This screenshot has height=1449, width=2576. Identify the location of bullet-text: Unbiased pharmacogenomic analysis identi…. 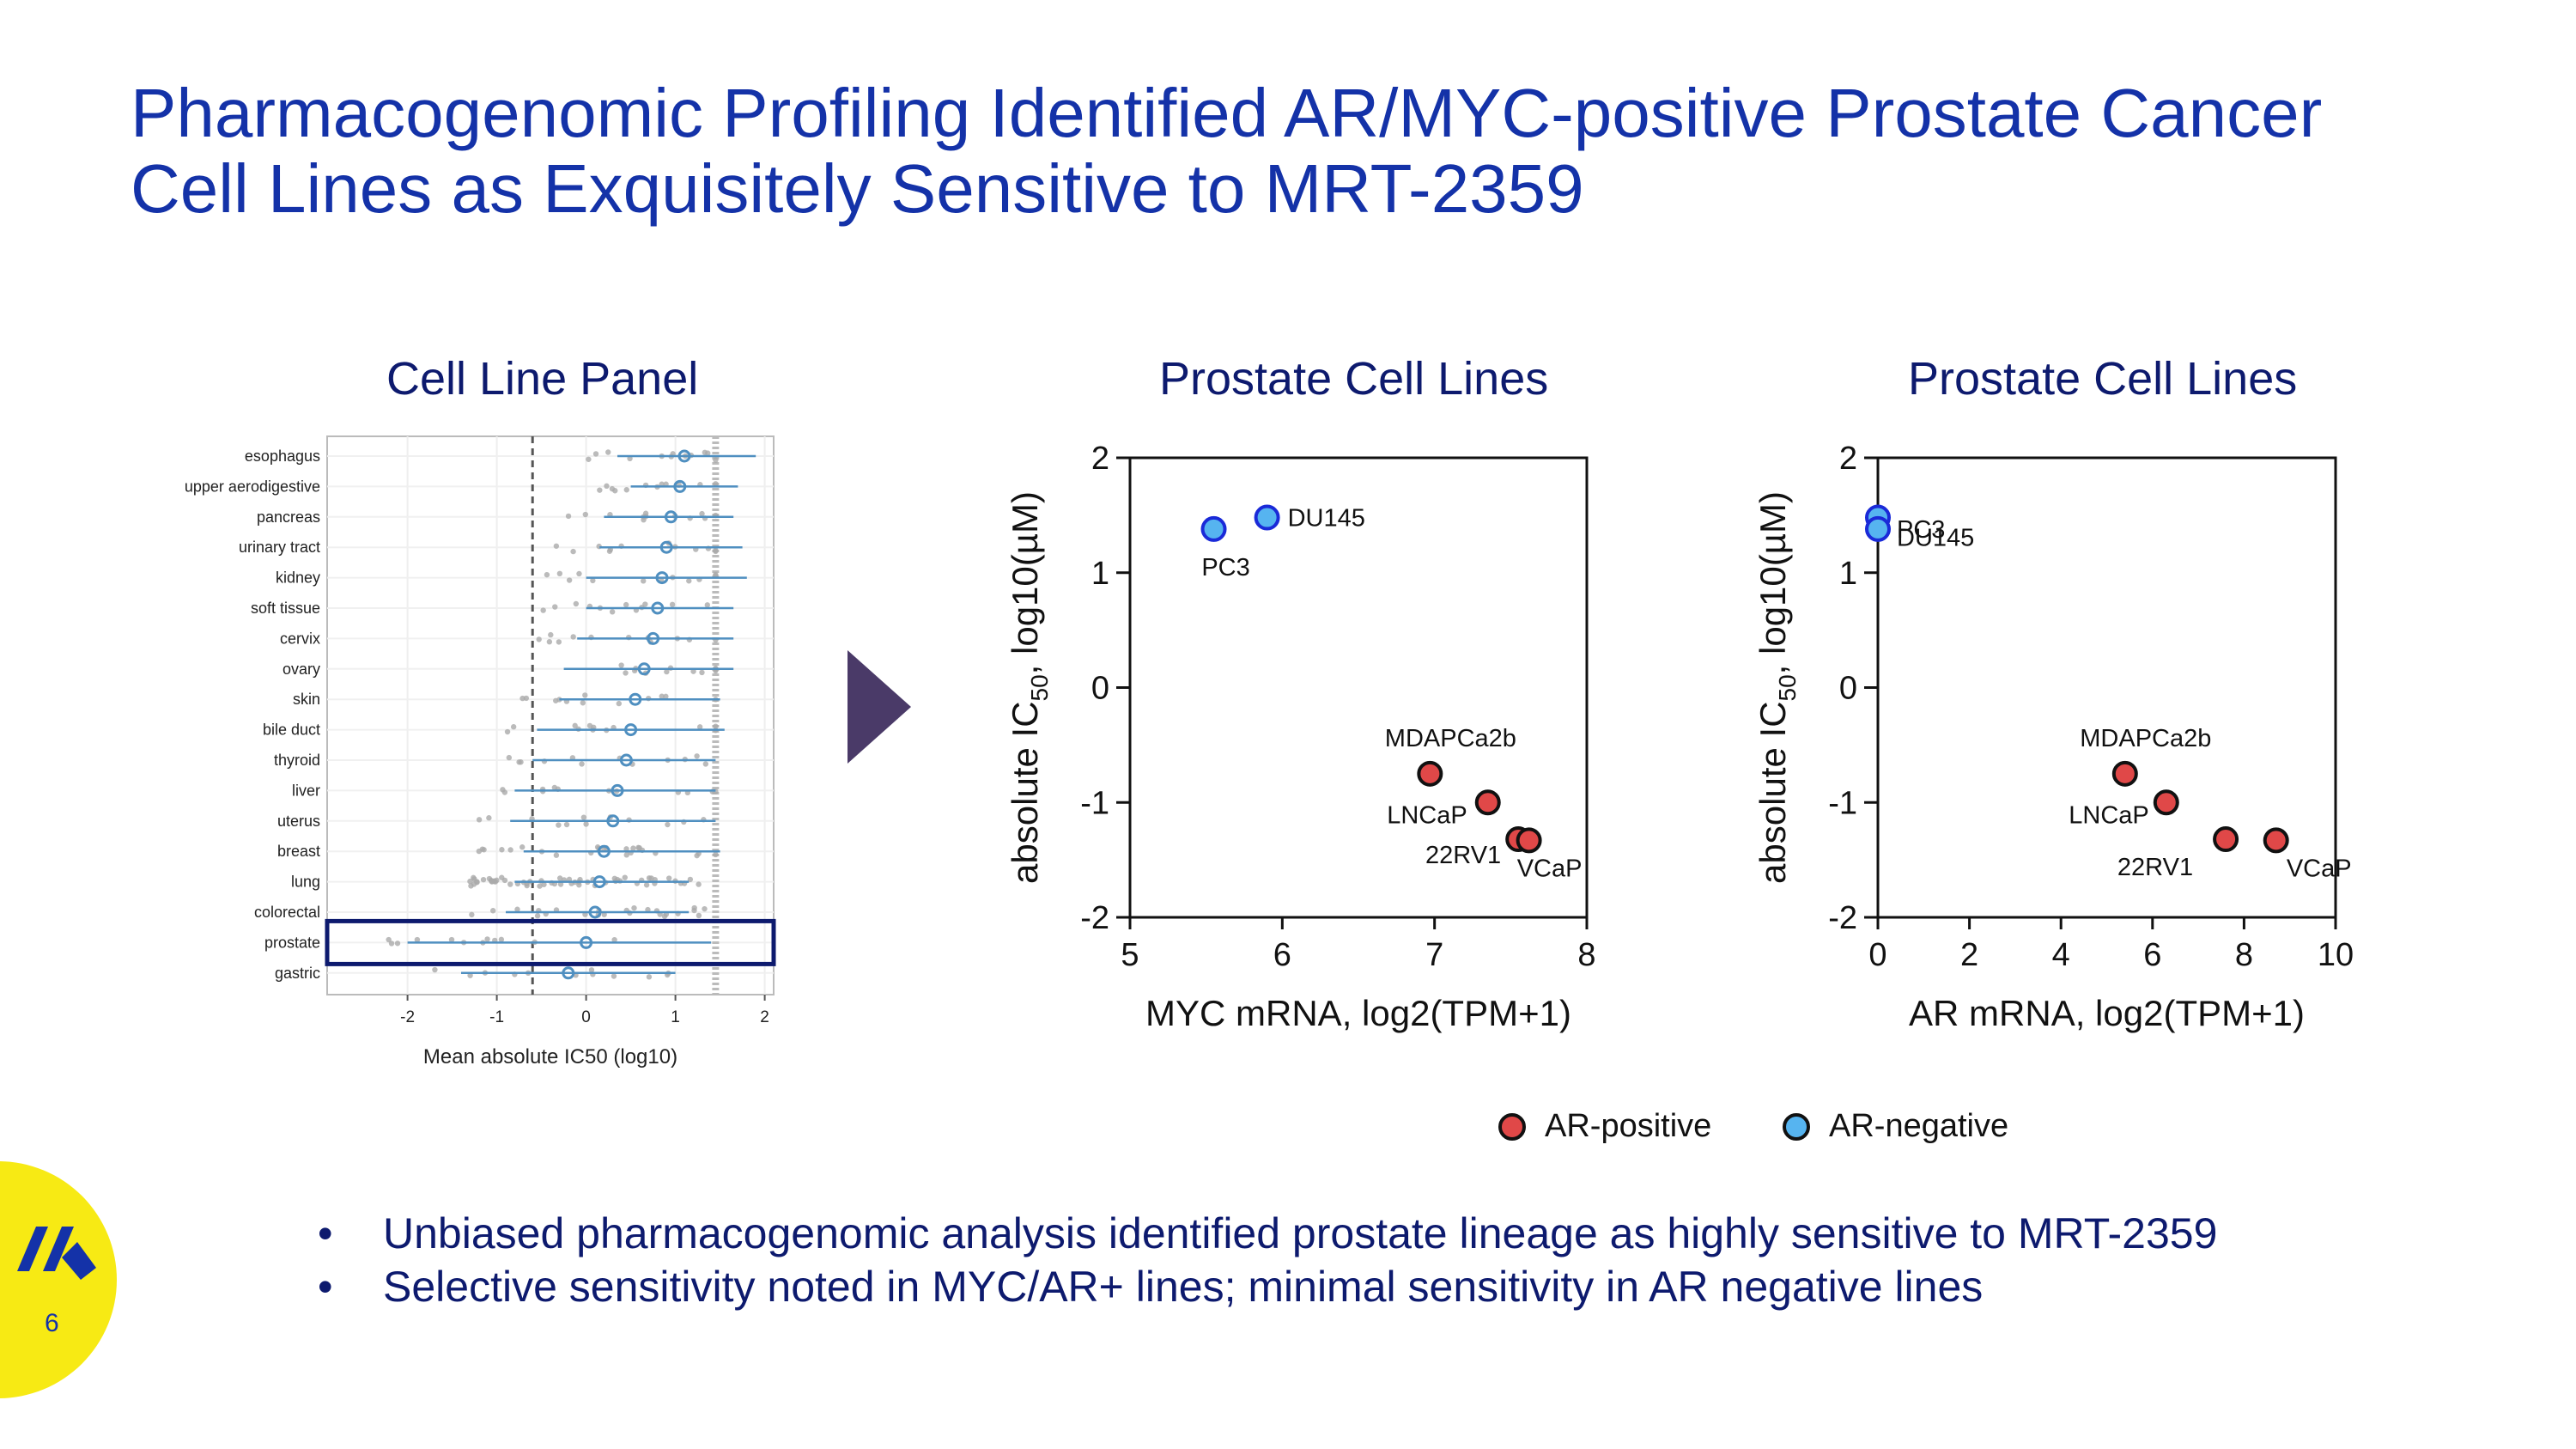
(1301, 1233).